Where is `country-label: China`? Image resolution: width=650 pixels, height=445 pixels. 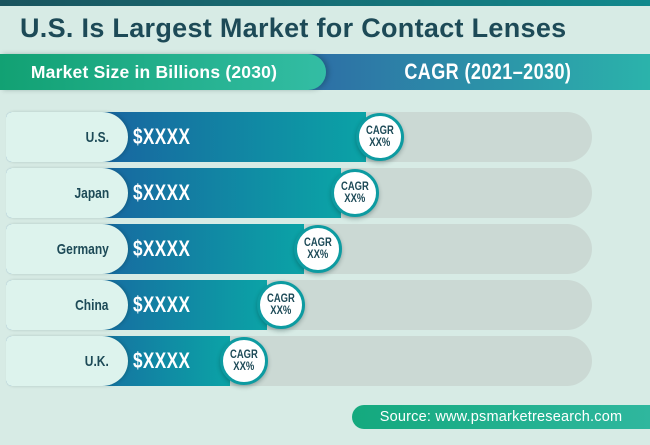
country-label: China is located at coordinates (92, 305).